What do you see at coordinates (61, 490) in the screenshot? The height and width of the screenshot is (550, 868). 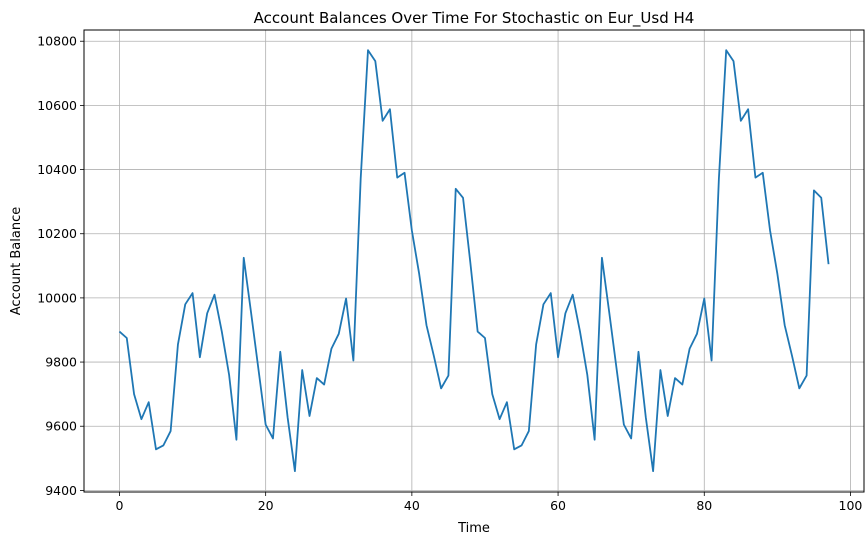 I see `y-tick-label: 9400` at bounding box center [61, 490].